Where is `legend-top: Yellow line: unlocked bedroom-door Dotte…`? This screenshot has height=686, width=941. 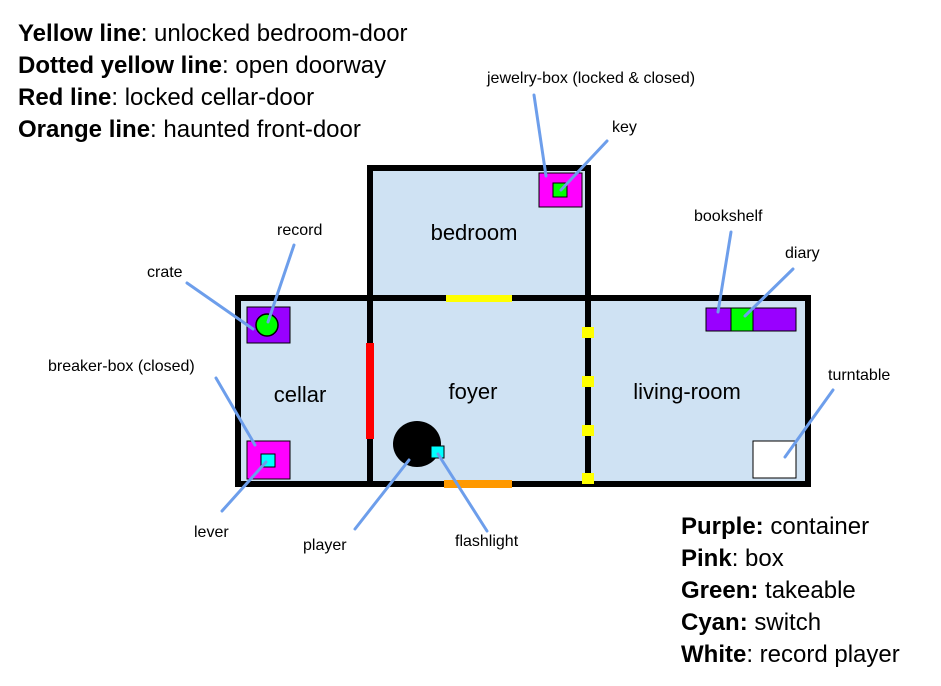
legend-top: Yellow line: unlocked bedroom-door Dotte… is located at coordinates (213, 82).